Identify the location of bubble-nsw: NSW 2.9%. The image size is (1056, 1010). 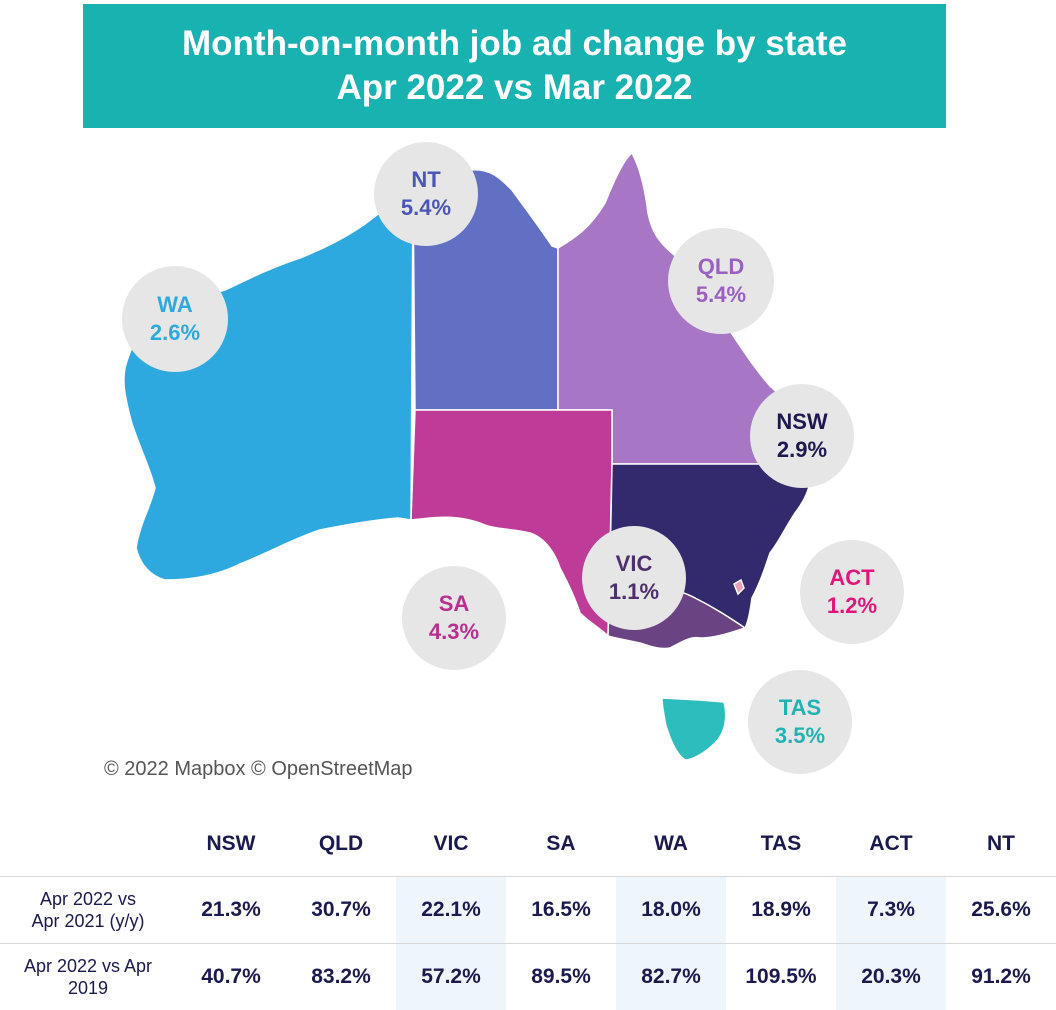
(802, 436).